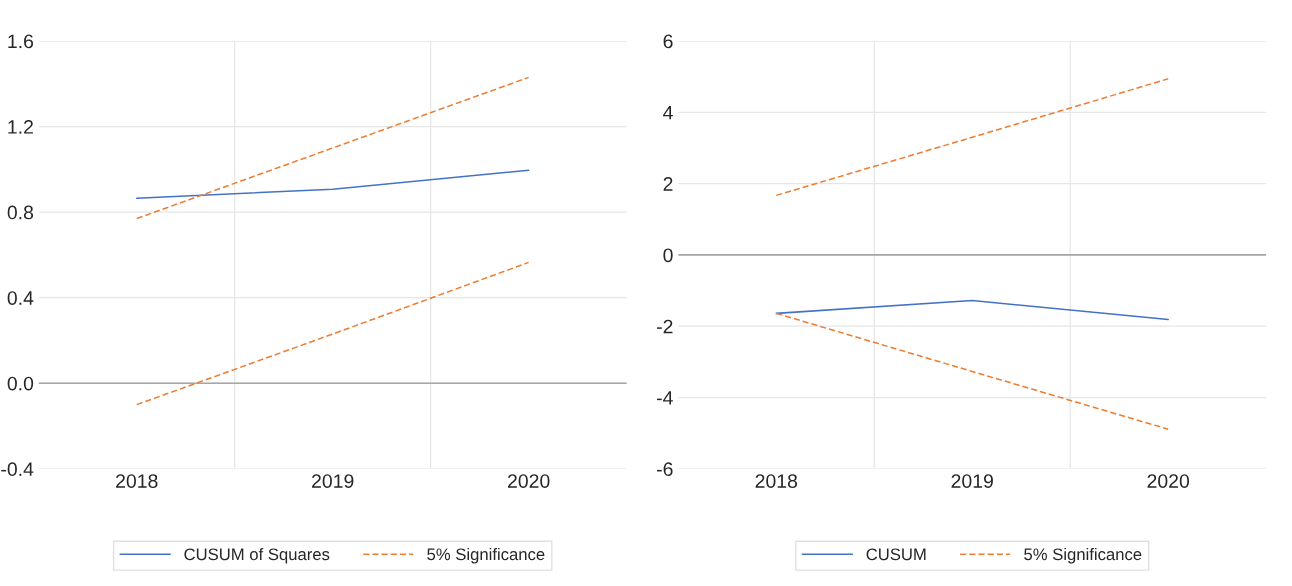  Describe the element at coordinates (668, 41) in the screenshot. I see `y-tick-label: 6` at that location.